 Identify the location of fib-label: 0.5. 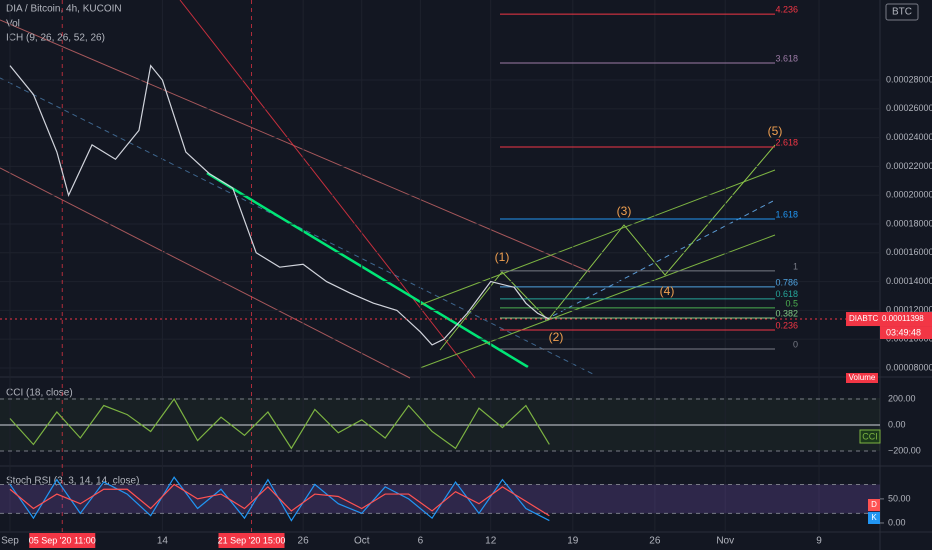
(791, 303).